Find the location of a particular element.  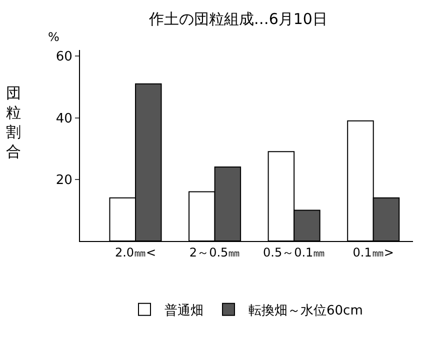

x-tick-label: 2～0.5㎜ is located at coordinates (214, 252).